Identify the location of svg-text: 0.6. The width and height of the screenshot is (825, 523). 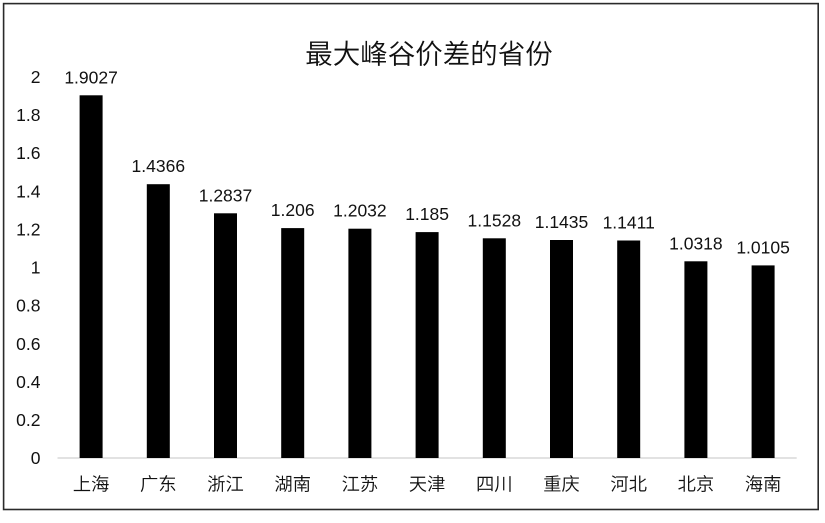
(28, 344).